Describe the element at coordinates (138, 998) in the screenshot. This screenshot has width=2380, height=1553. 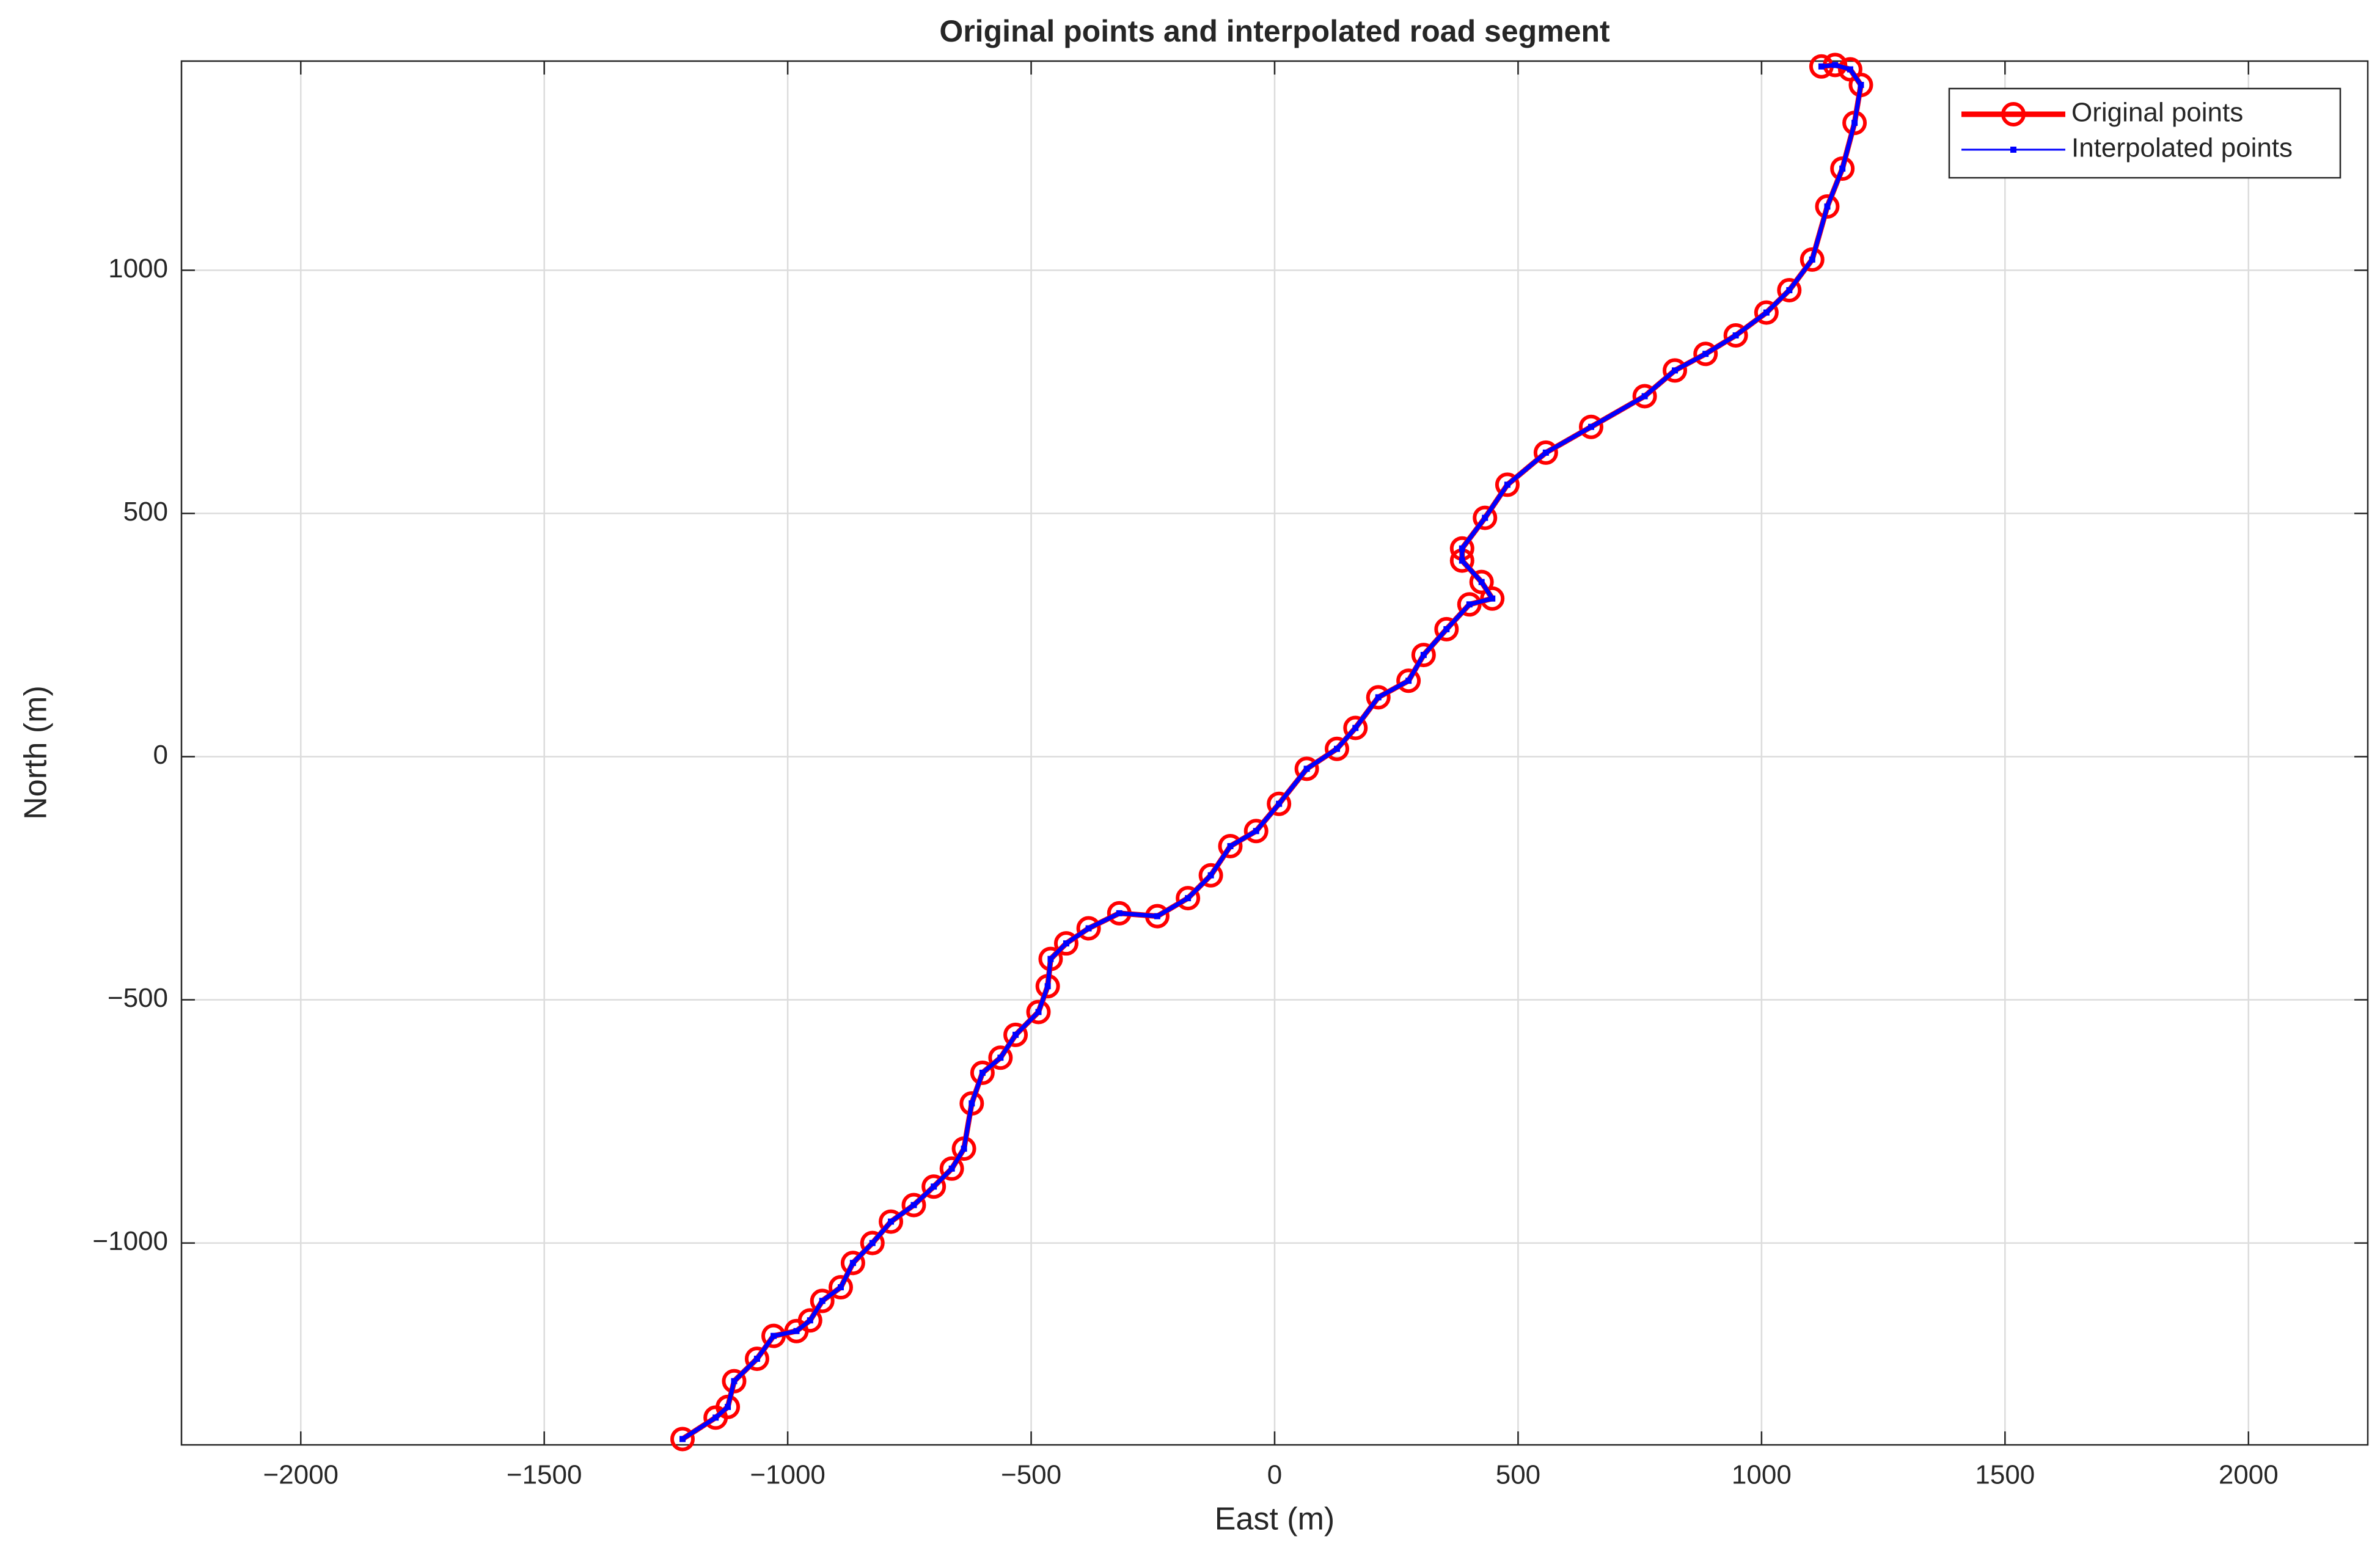
I see `y-tick-label: −500` at that location.